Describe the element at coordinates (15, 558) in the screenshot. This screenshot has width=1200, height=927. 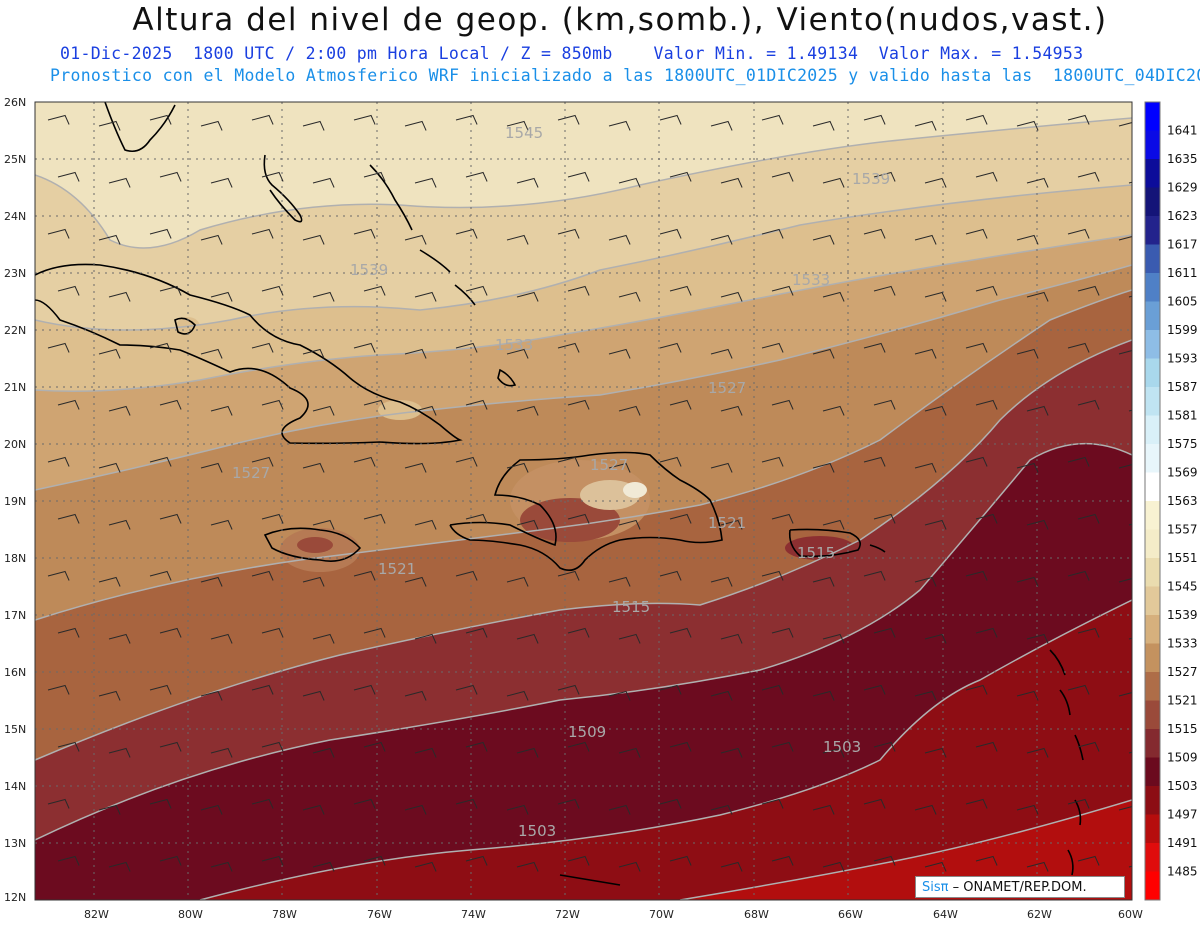
I see `lat-label: 18N` at that location.